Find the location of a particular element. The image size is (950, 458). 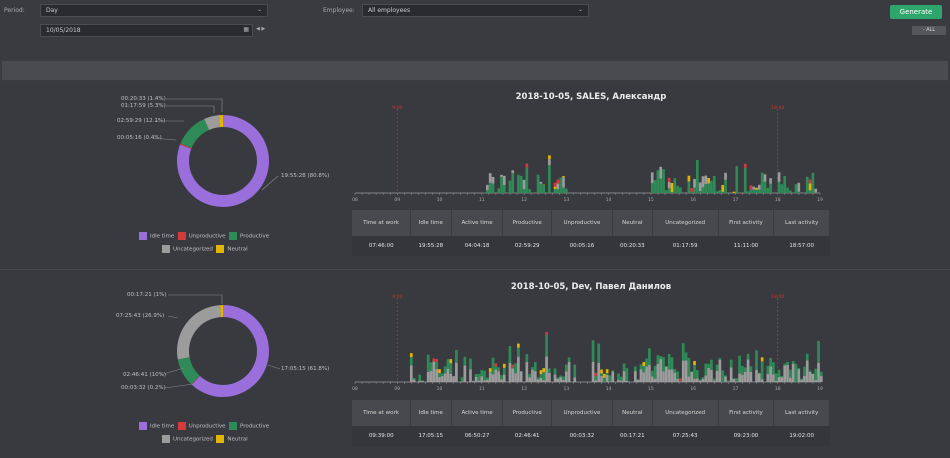

marker-label: 18:00 is located at coordinates (777, 297).